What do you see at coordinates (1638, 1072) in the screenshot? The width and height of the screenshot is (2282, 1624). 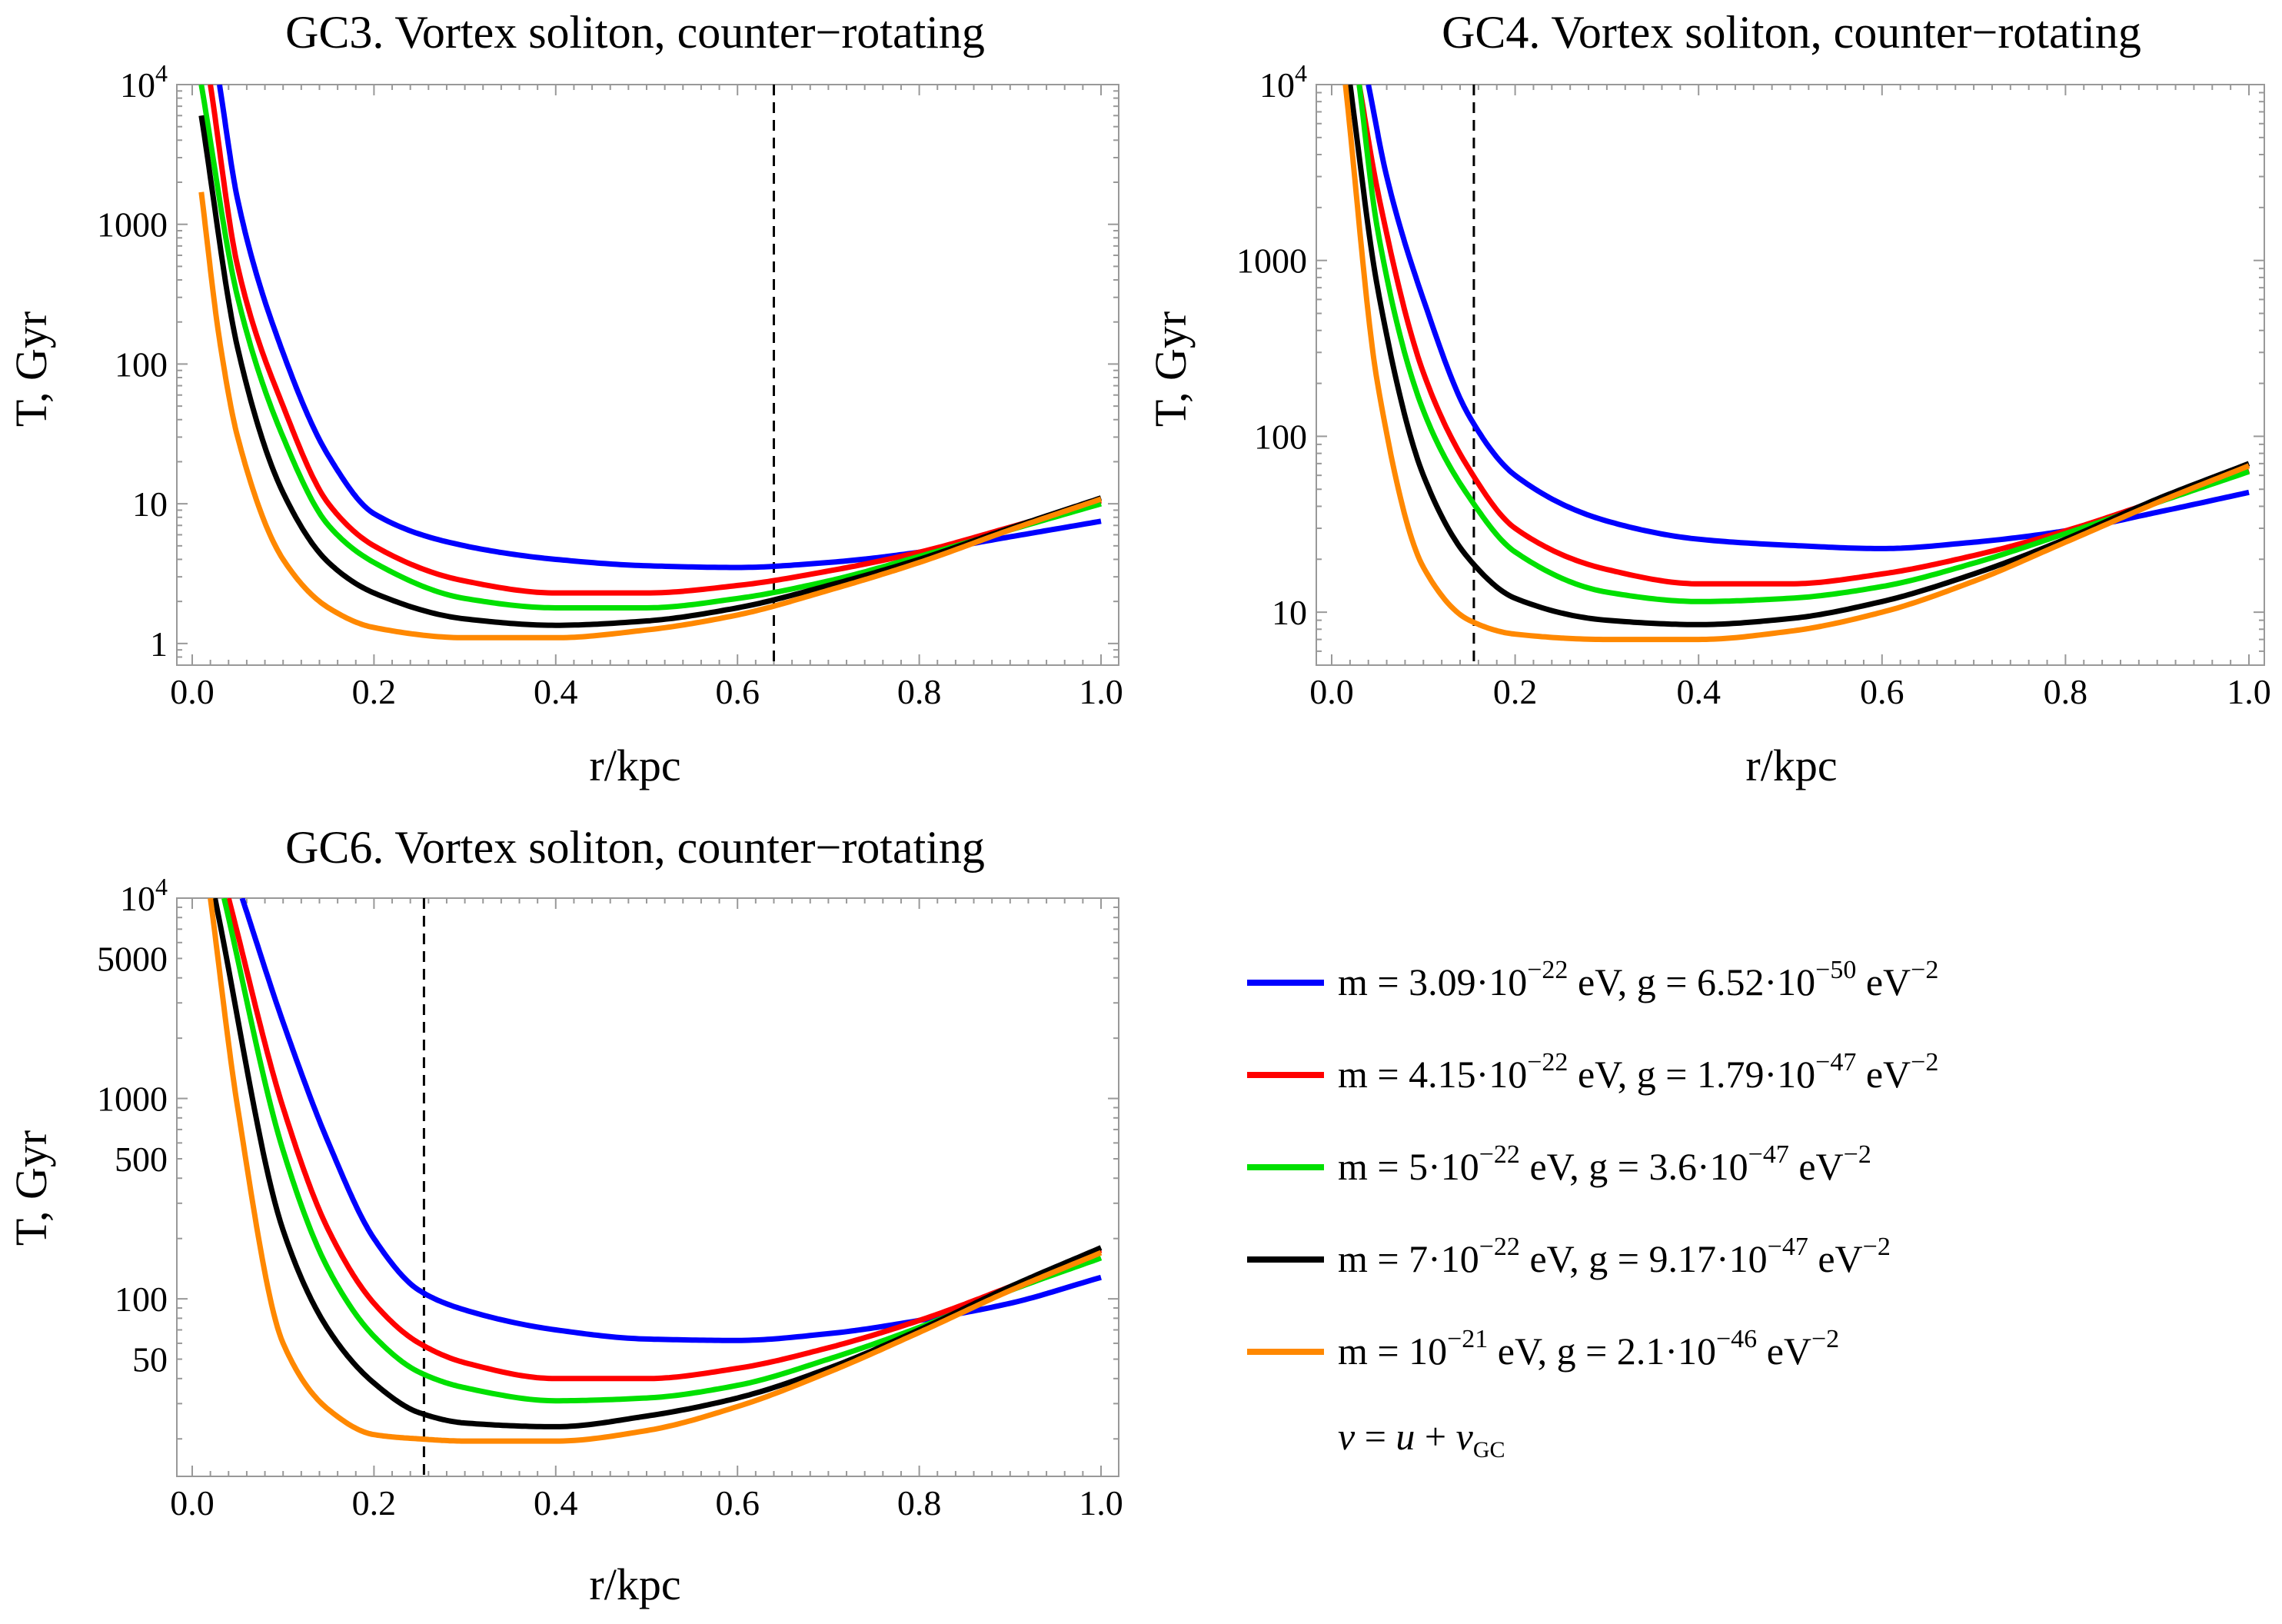 I see `legend-label: m = 4.15·10−22 eV, g = 1.79·10−47 eV−2` at bounding box center [1638, 1072].